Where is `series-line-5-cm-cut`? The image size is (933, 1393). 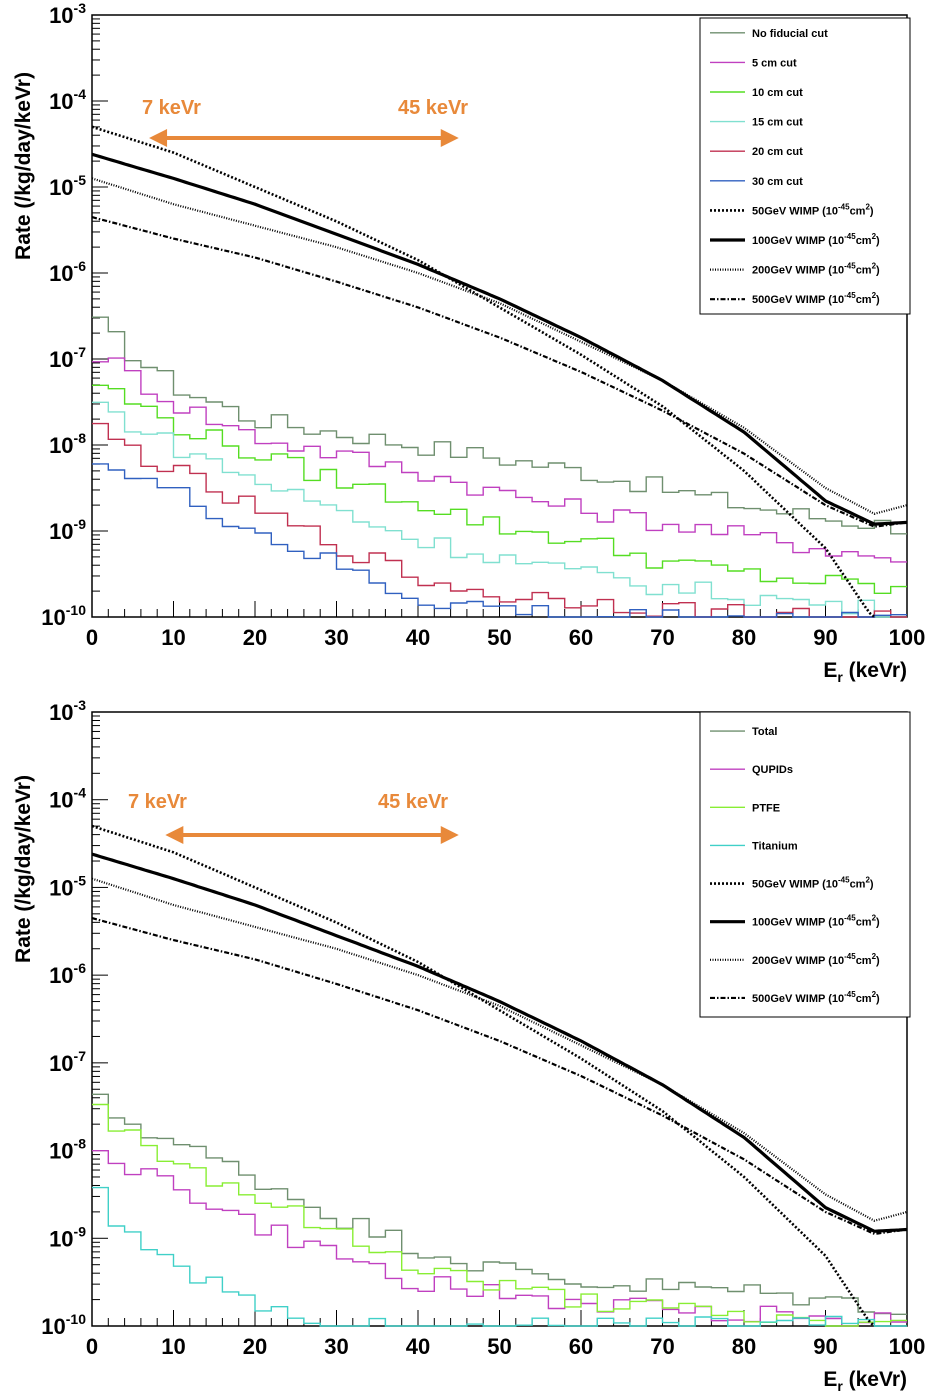 series-line-5-cm-cut is located at coordinates (499, 460).